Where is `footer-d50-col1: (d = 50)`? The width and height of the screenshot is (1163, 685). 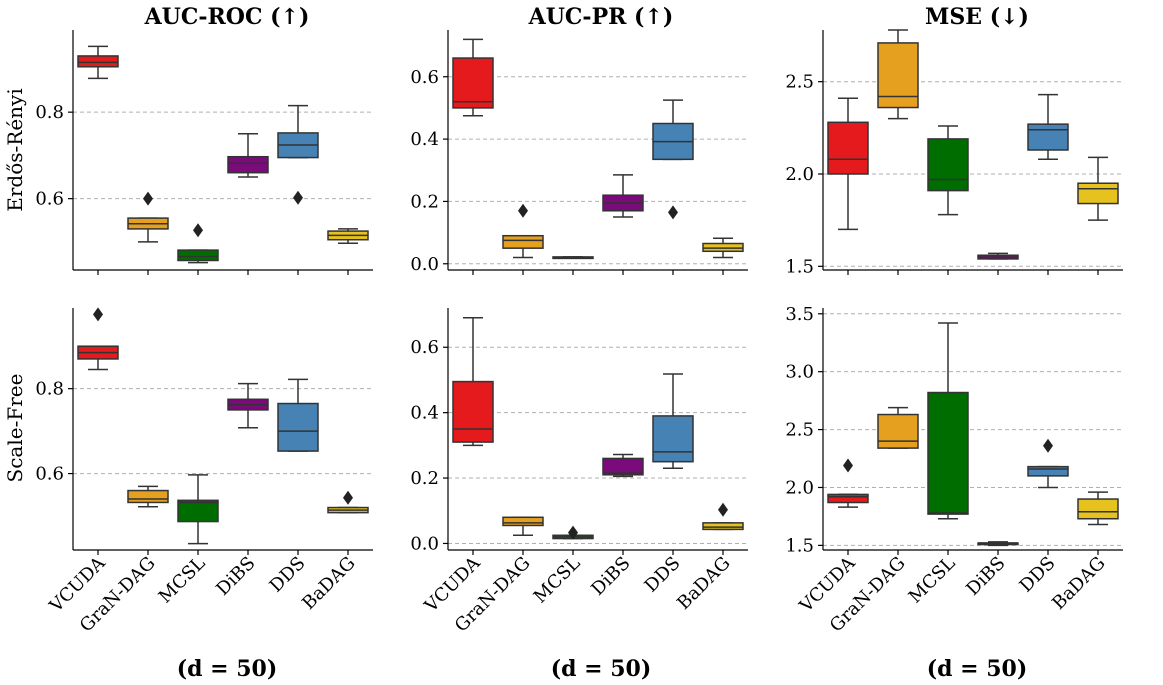 footer-d50-col1: (d = 50) is located at coordinates (227, 669).